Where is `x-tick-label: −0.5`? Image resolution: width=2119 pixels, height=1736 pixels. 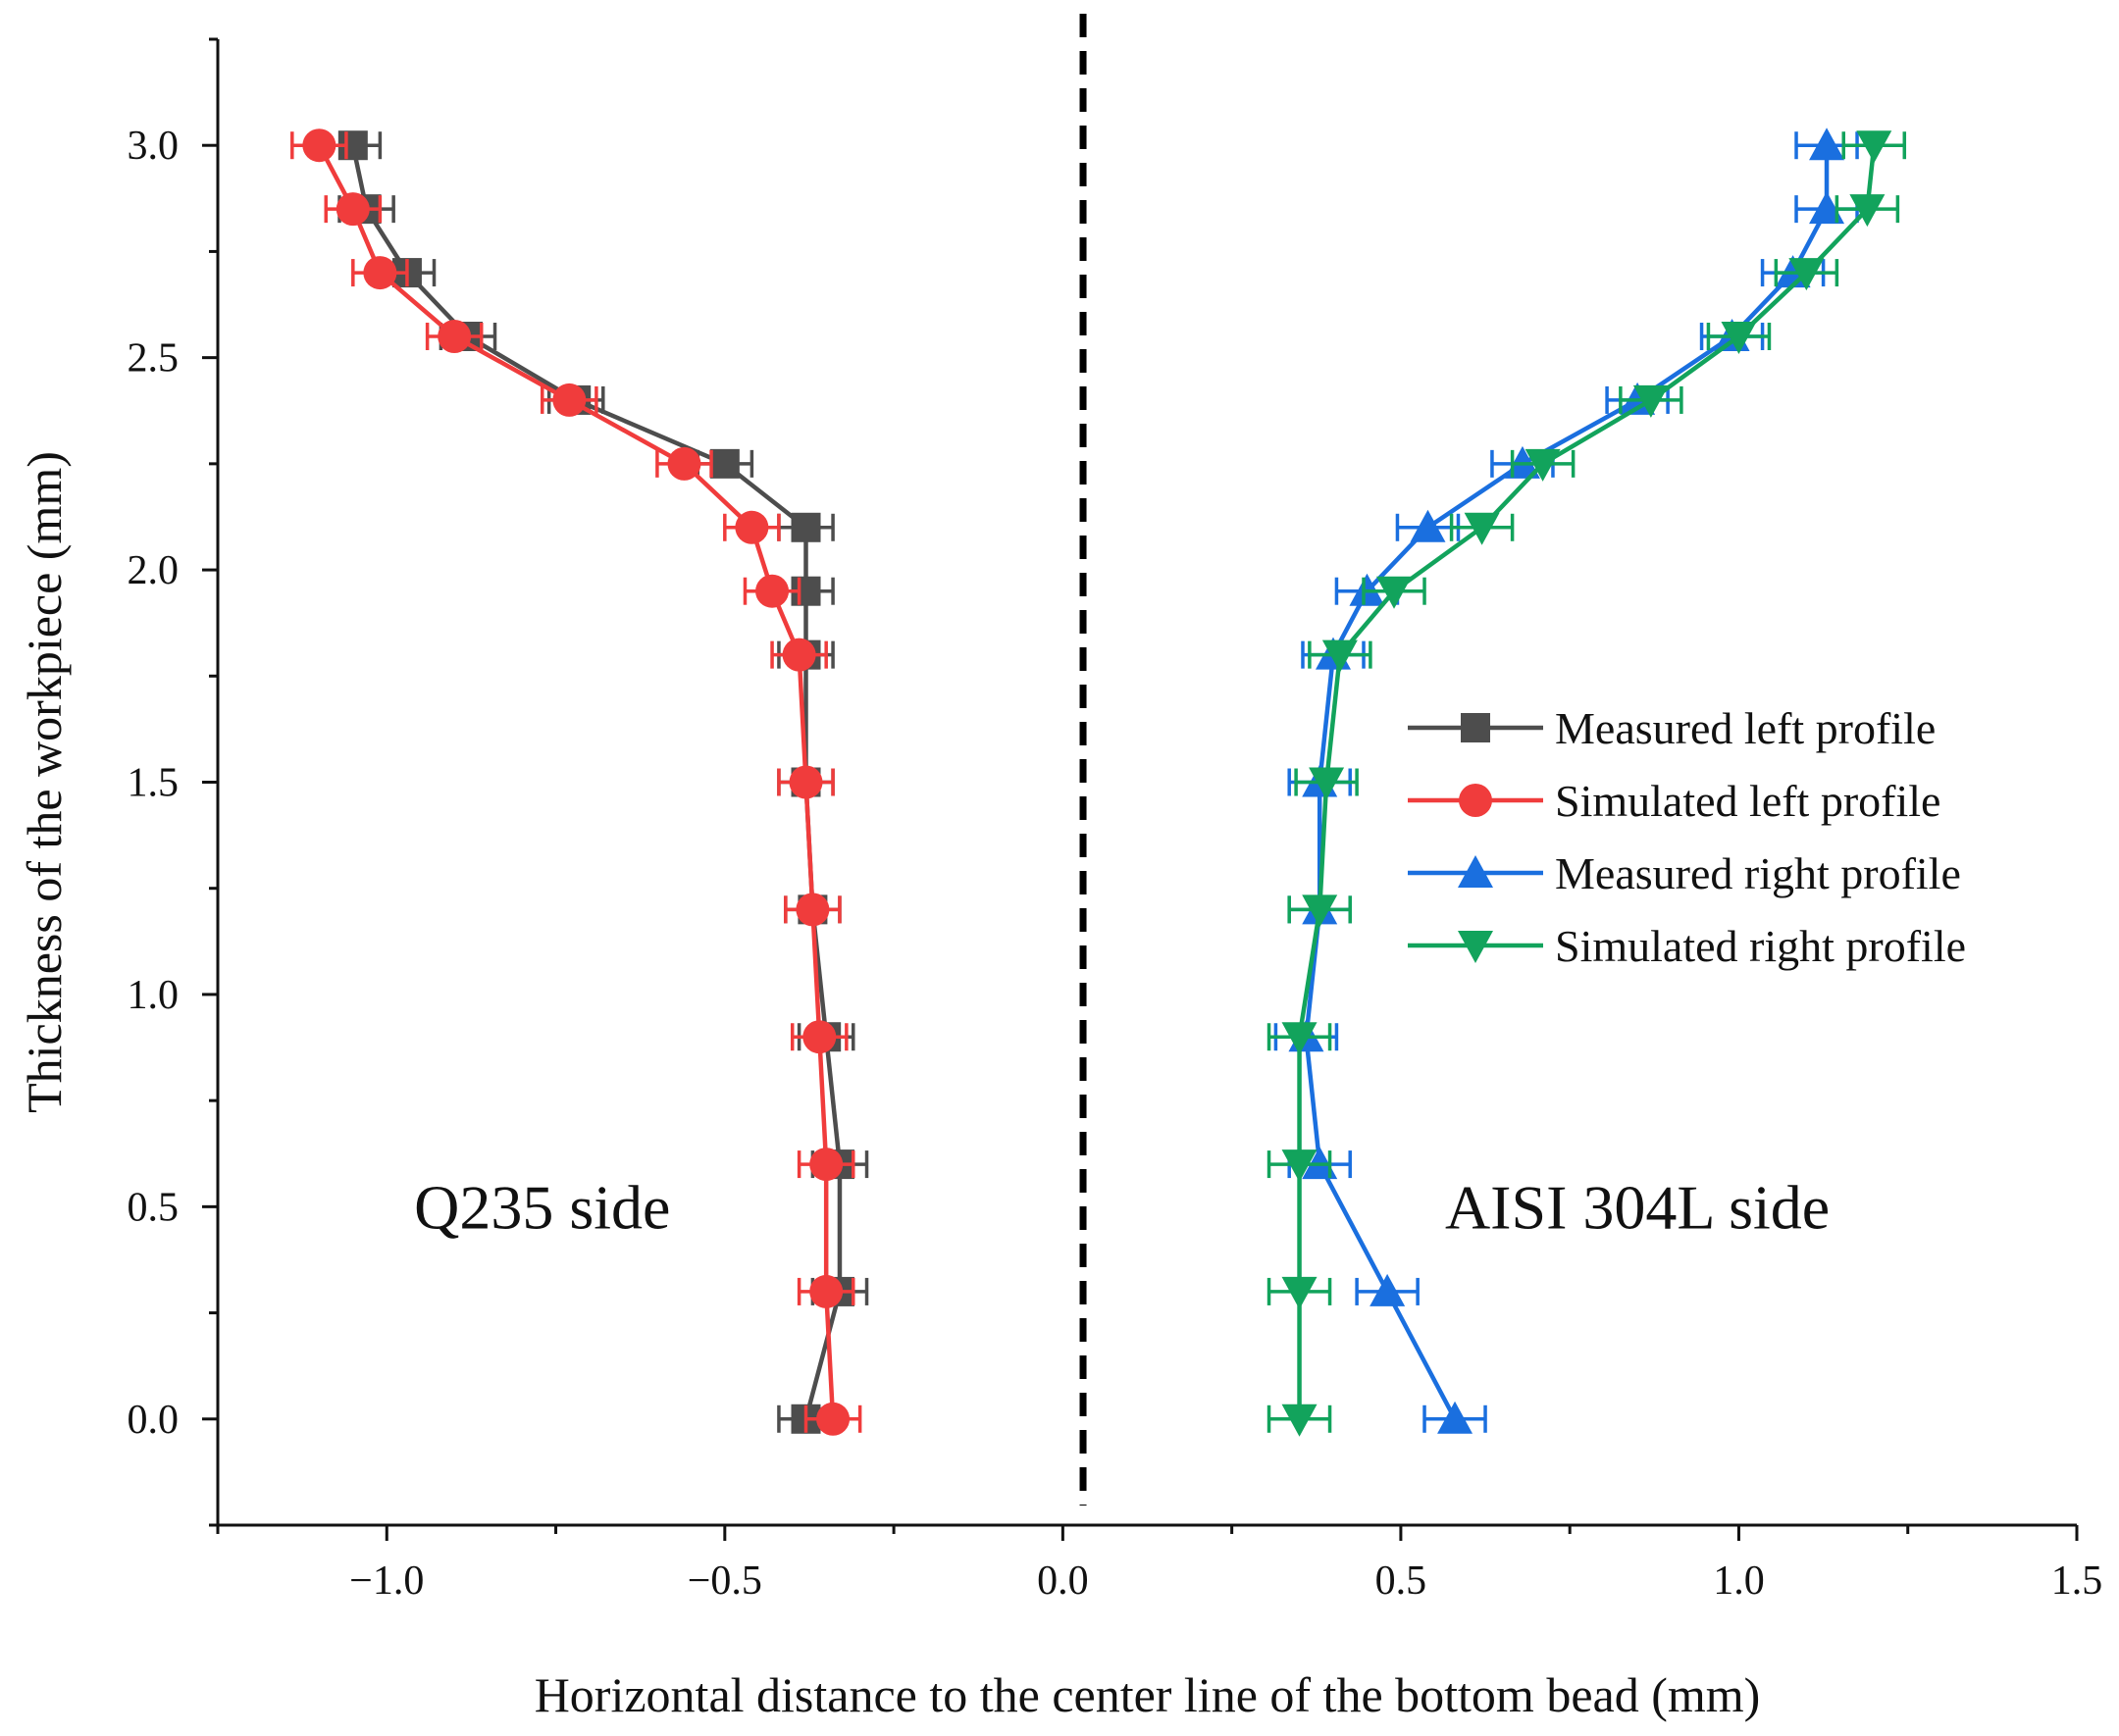 x-tick-label: −0.5 is located at coordinates (725, 1581).